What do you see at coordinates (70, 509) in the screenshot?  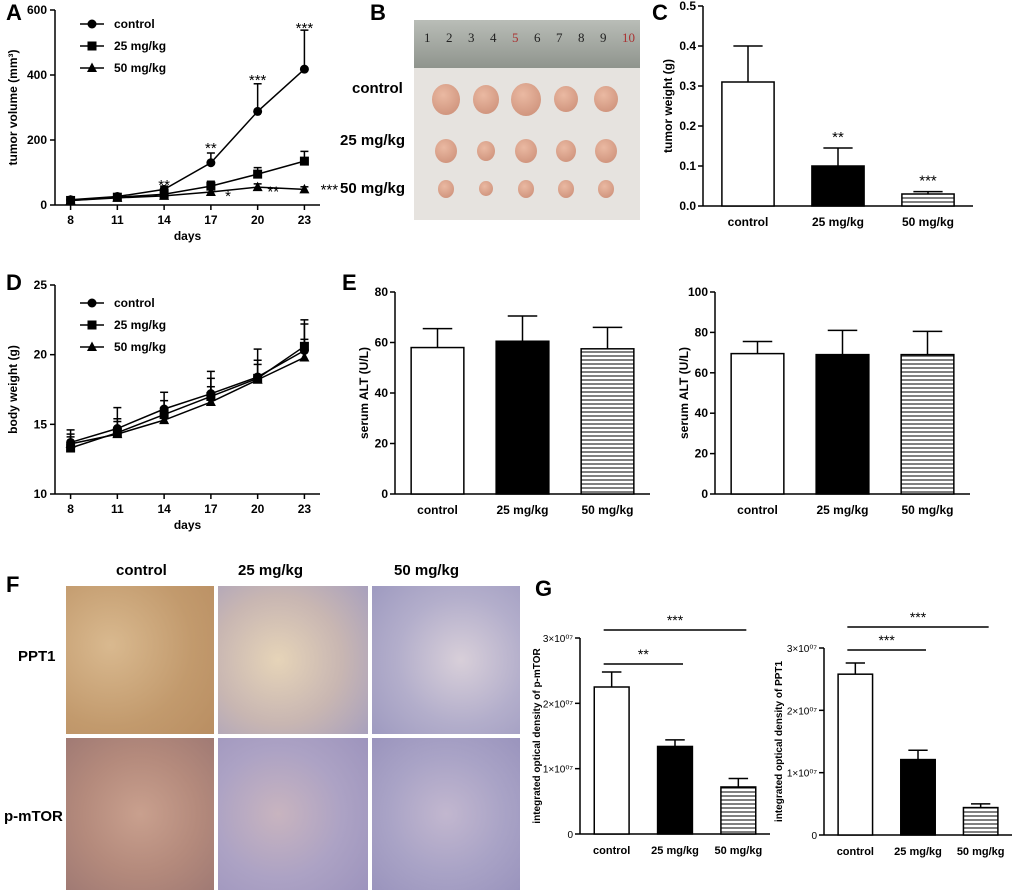 I see `x-tick-label: 8` at bounding box center [70, 509].